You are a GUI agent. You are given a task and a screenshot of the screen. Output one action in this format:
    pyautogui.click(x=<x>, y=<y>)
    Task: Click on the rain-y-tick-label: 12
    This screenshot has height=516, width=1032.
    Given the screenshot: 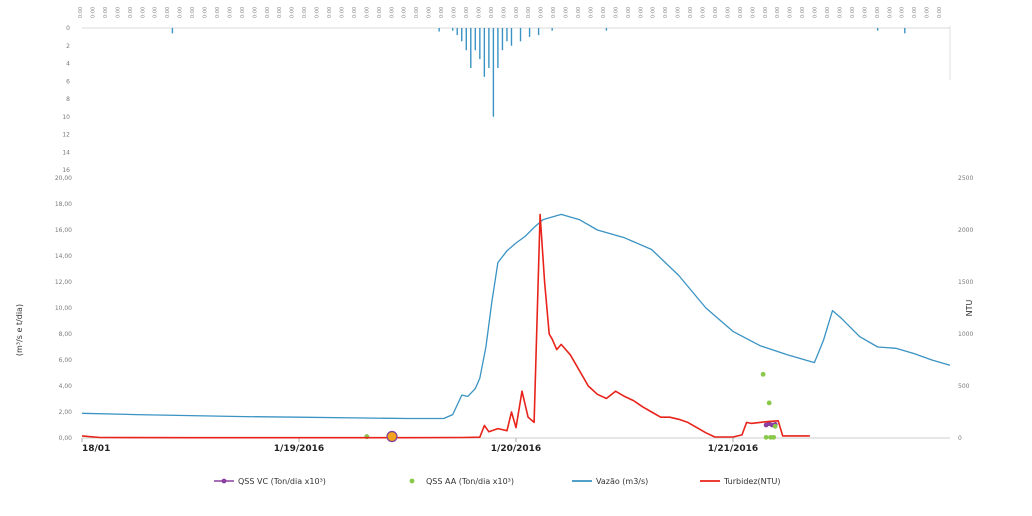 What is the action you would take?
    pyautogui.click(x=66, y=135)
    